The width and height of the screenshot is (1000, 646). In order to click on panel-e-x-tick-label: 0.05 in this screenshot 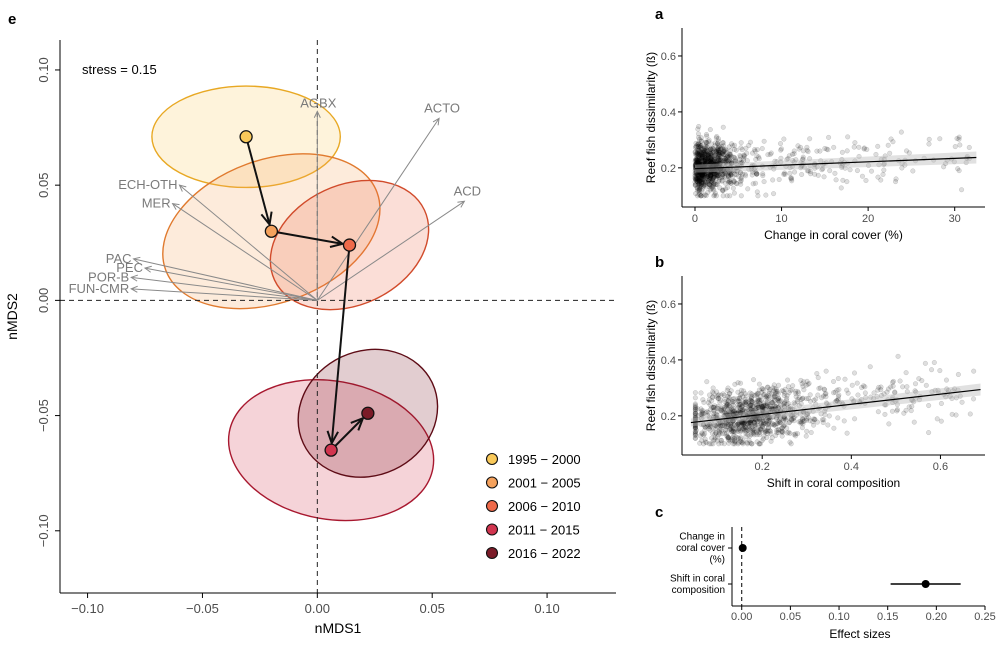, I will do `click(432, 608)`.